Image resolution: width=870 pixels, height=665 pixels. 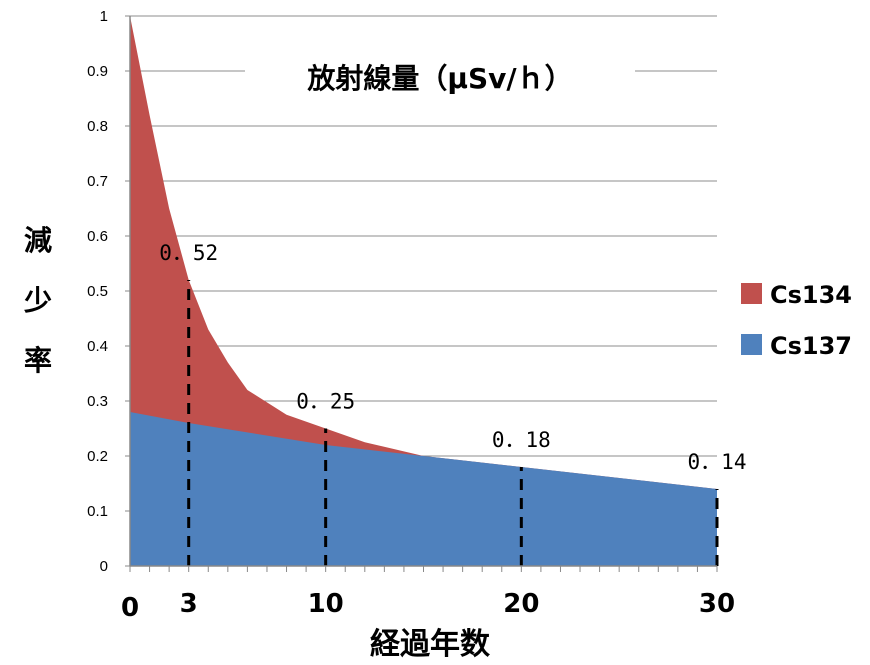 What do you see at coordinates (325, 402) in the screenshot?
I see `annotation-x-10: 0．25` at bounding box center [325, 402].